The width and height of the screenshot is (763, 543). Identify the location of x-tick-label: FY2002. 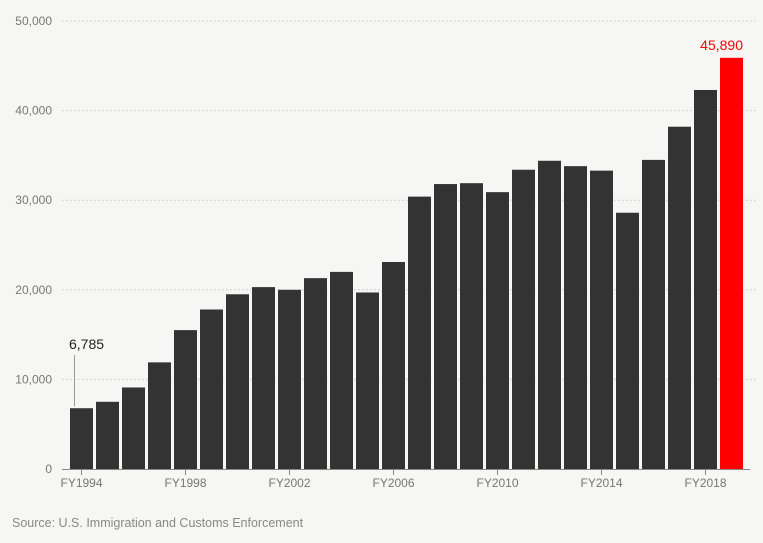
(289, 483).